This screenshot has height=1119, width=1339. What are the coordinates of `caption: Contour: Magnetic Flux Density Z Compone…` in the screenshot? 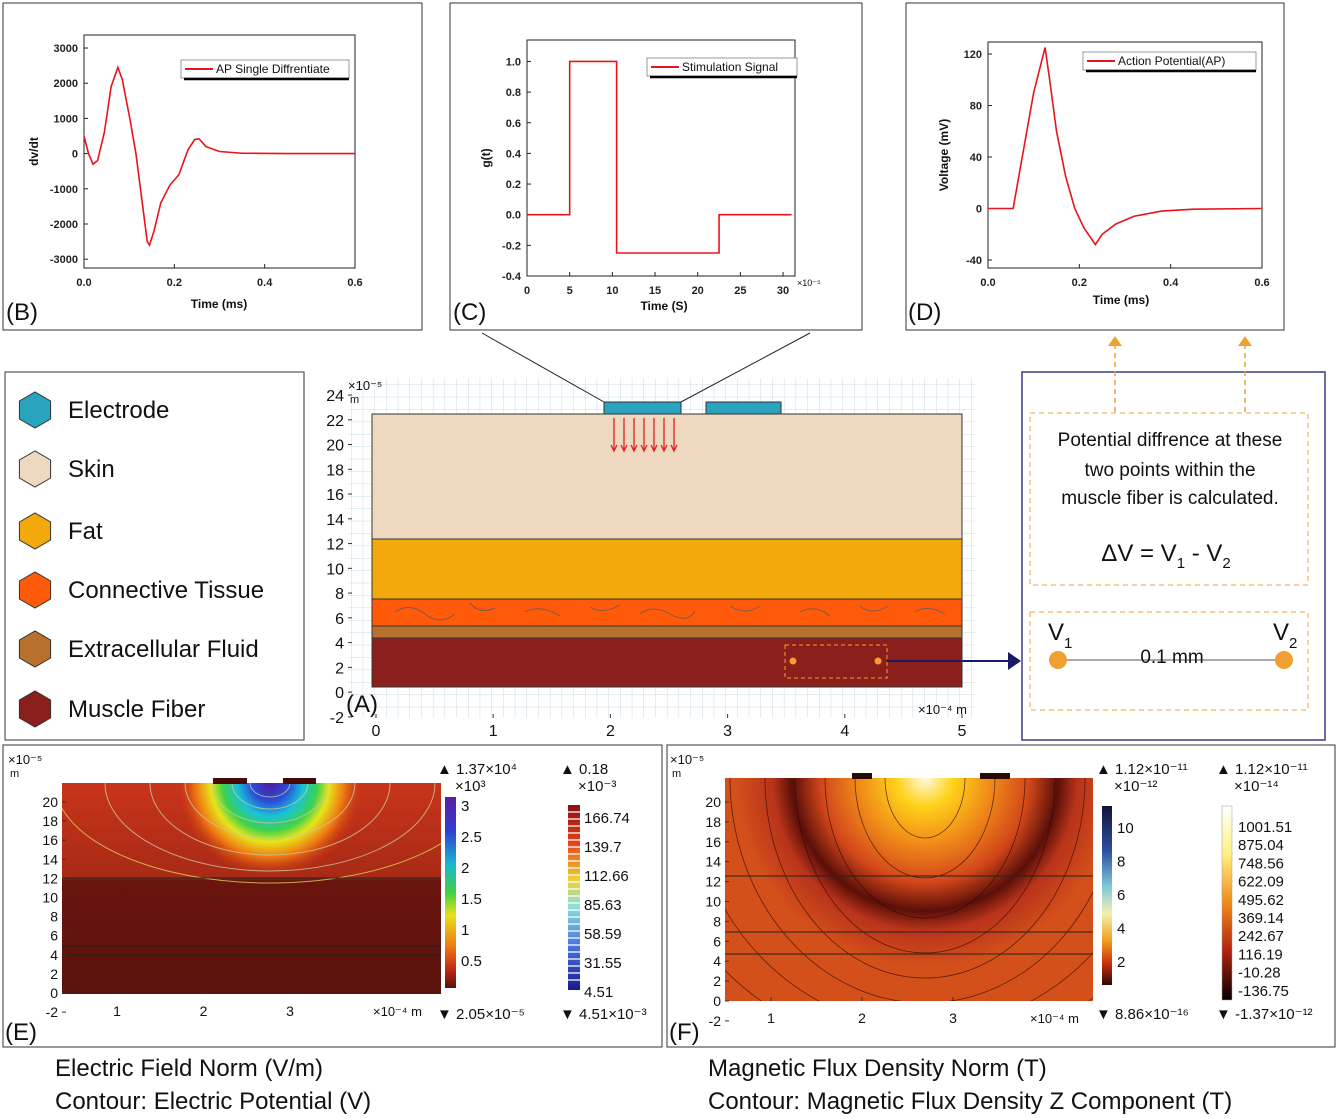 It's located at (970, 1101).